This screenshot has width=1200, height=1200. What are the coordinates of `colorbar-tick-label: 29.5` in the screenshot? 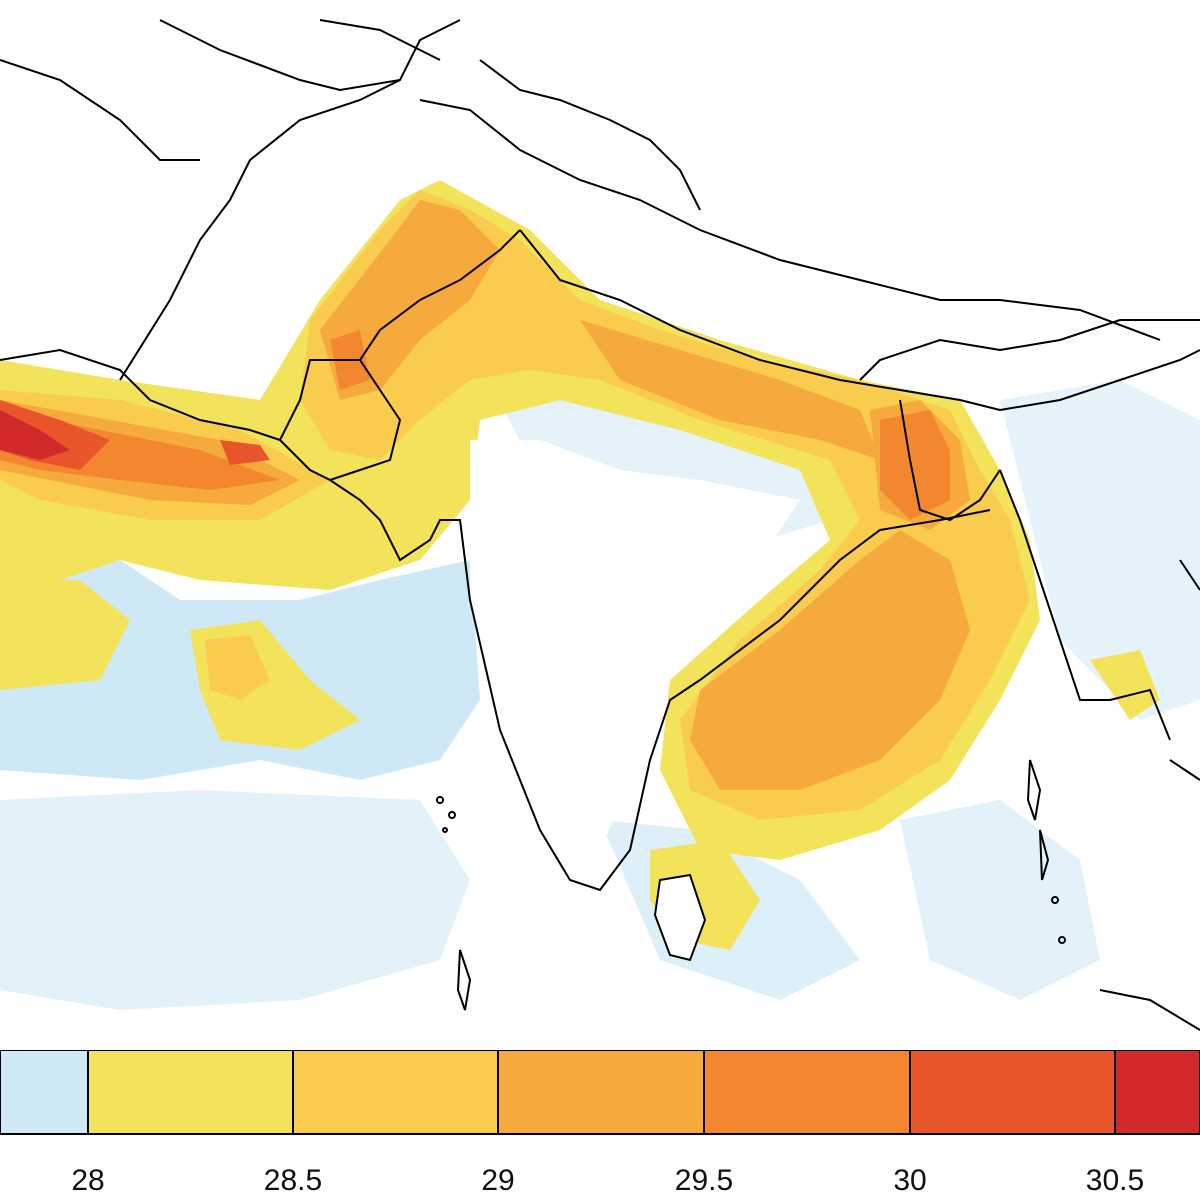 It's located at (704, 1180).